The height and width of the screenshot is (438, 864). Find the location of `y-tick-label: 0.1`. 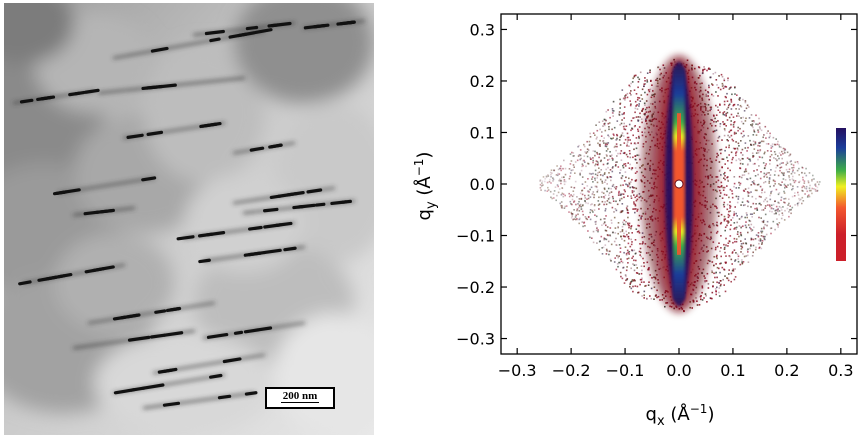

y-tick-label: 0.1 is located at coordinates (482, 132).